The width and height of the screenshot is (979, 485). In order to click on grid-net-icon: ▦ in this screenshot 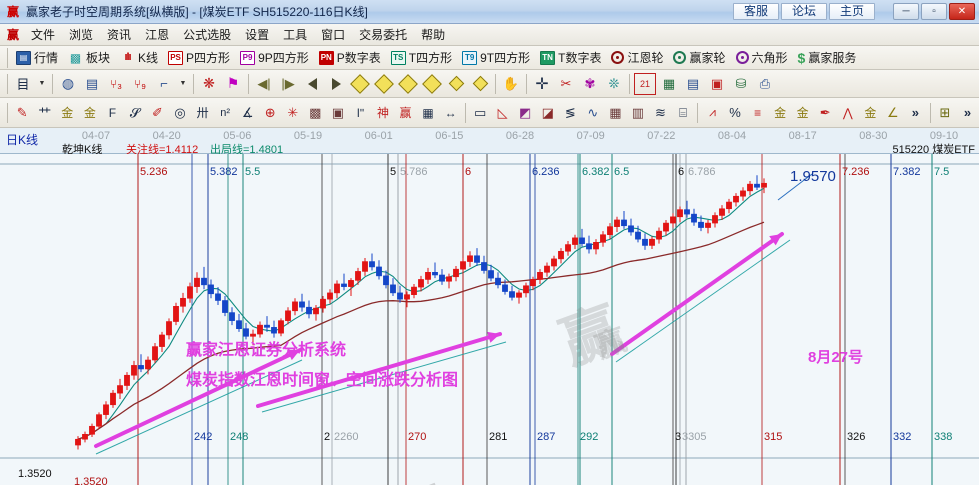, I will do `click(615, 112)`.